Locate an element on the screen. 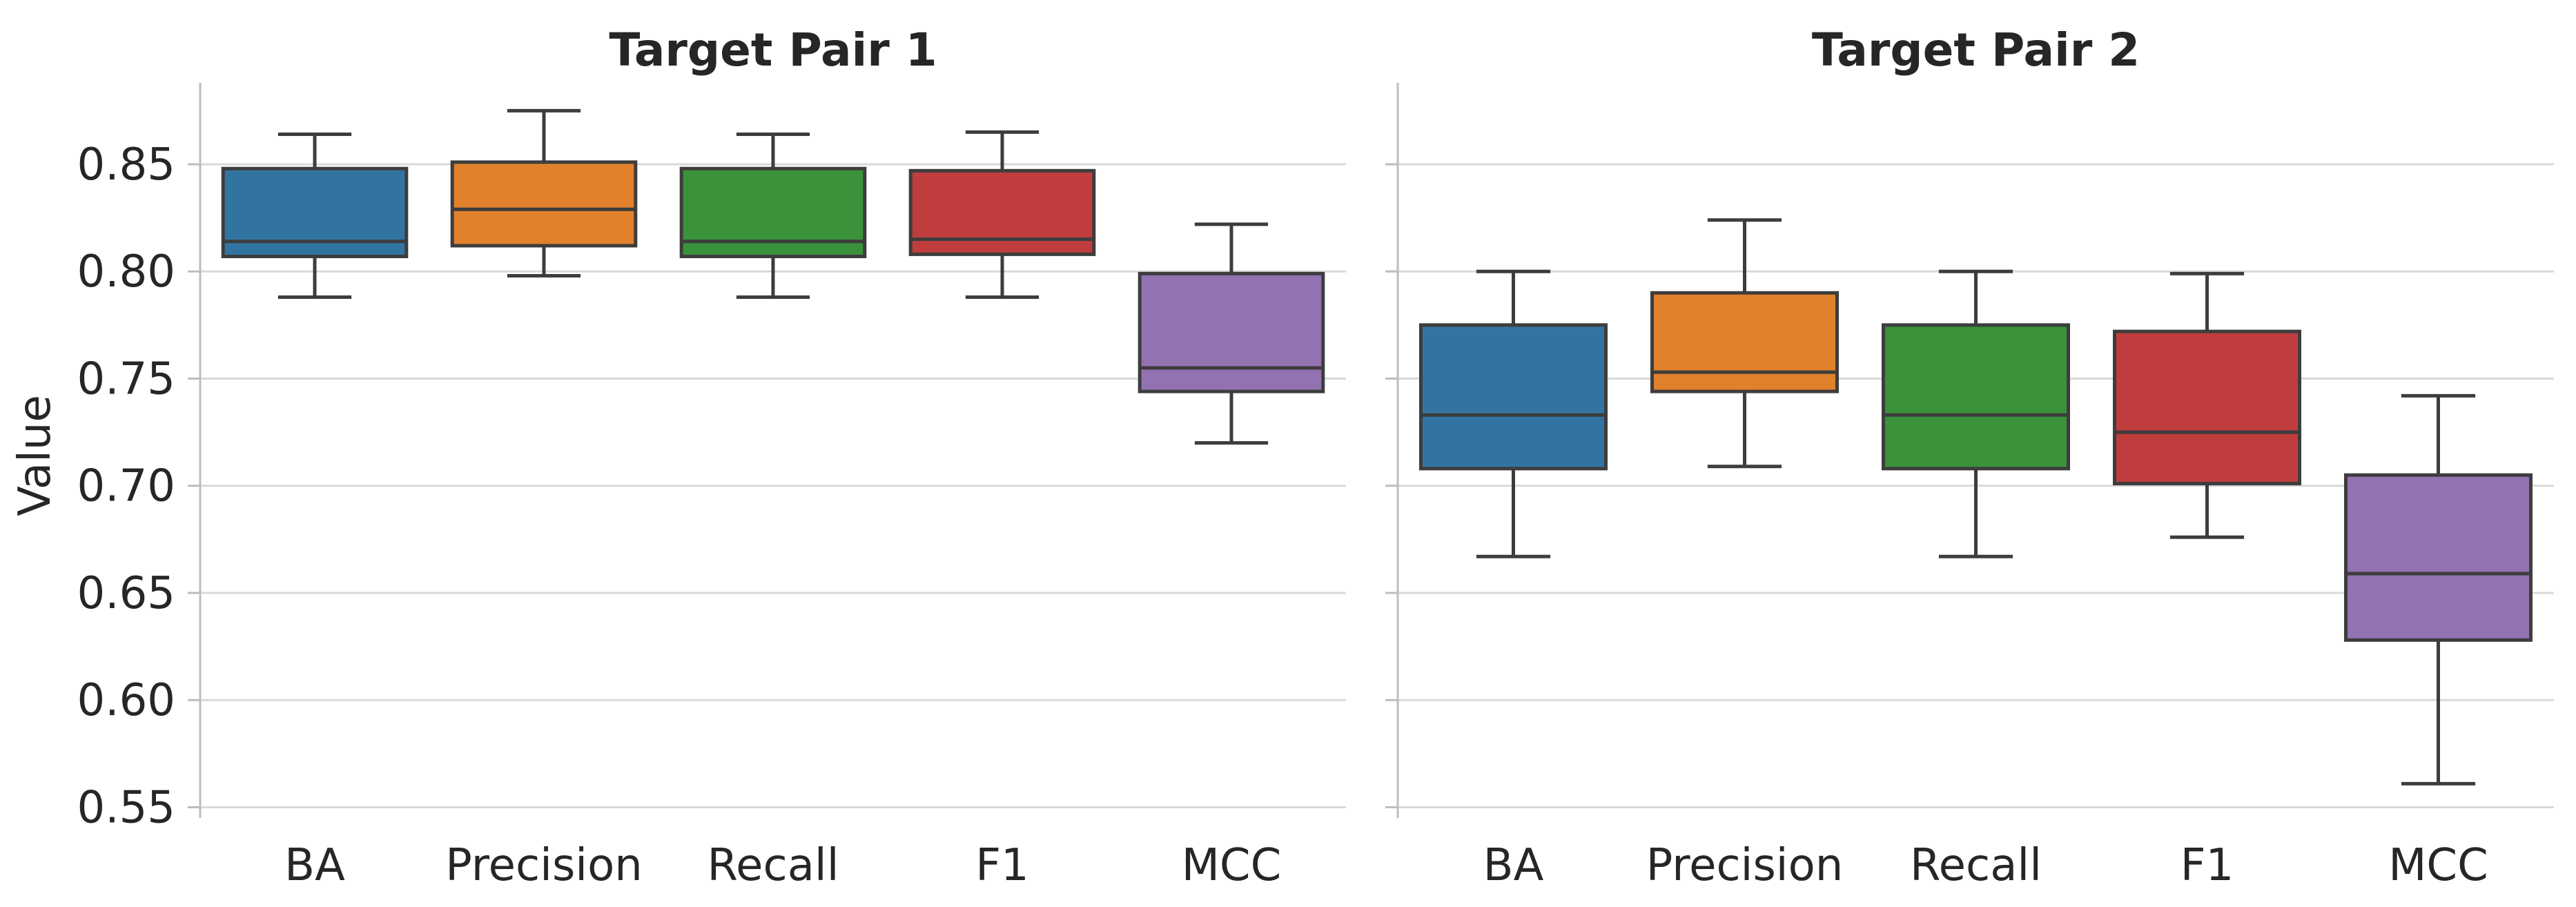 The width and height of the screenshot is (2576, 907). panel-title: Target Pair 1 is located at coordinates (773, 50).